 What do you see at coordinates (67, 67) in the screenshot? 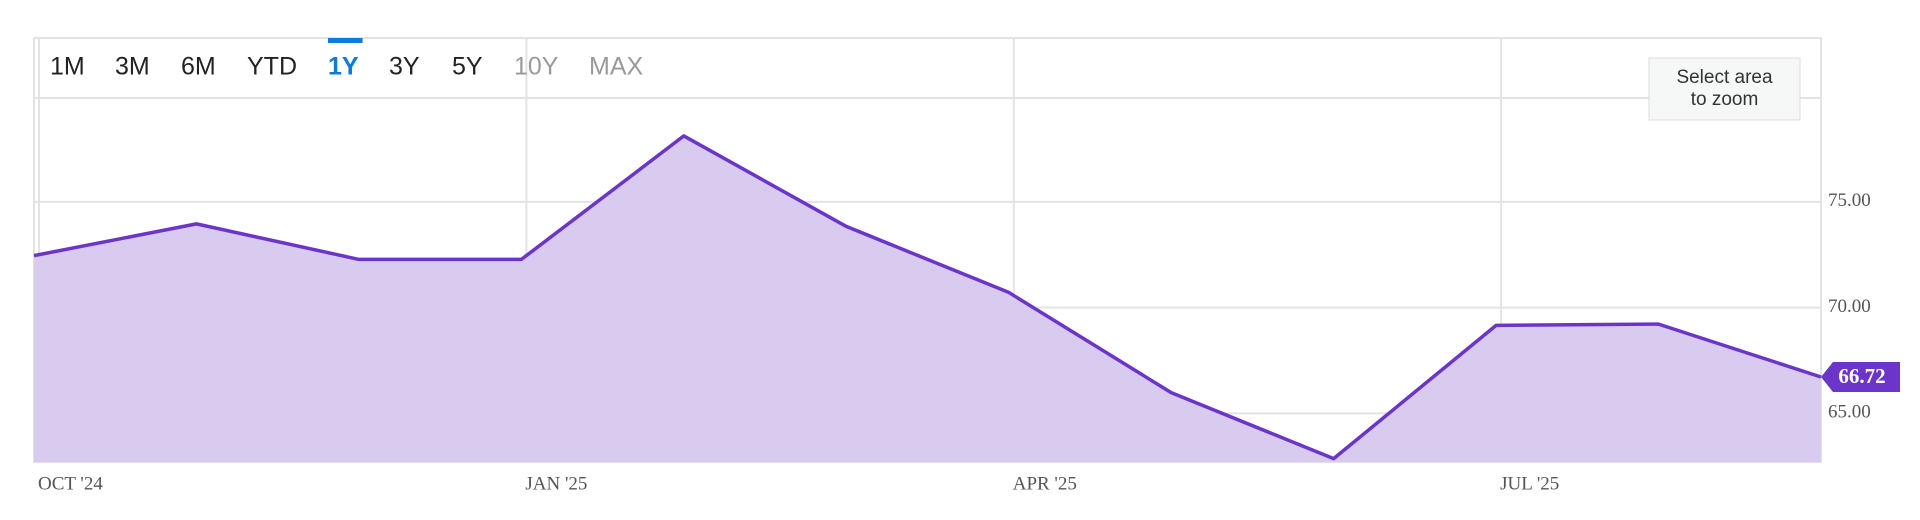
I see `range-button: 1M` at bounding box center [67, 67].